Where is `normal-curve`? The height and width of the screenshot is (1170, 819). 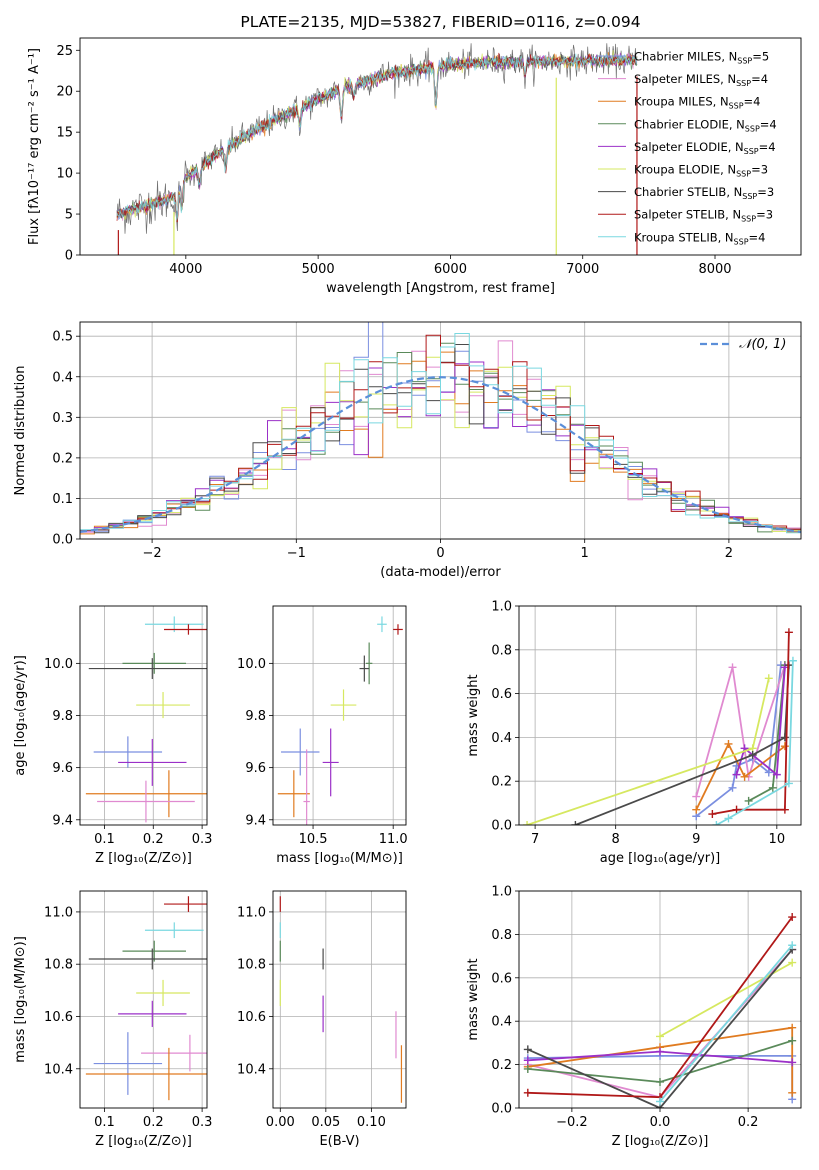 normal-curve is located at coordinates (440, 454).